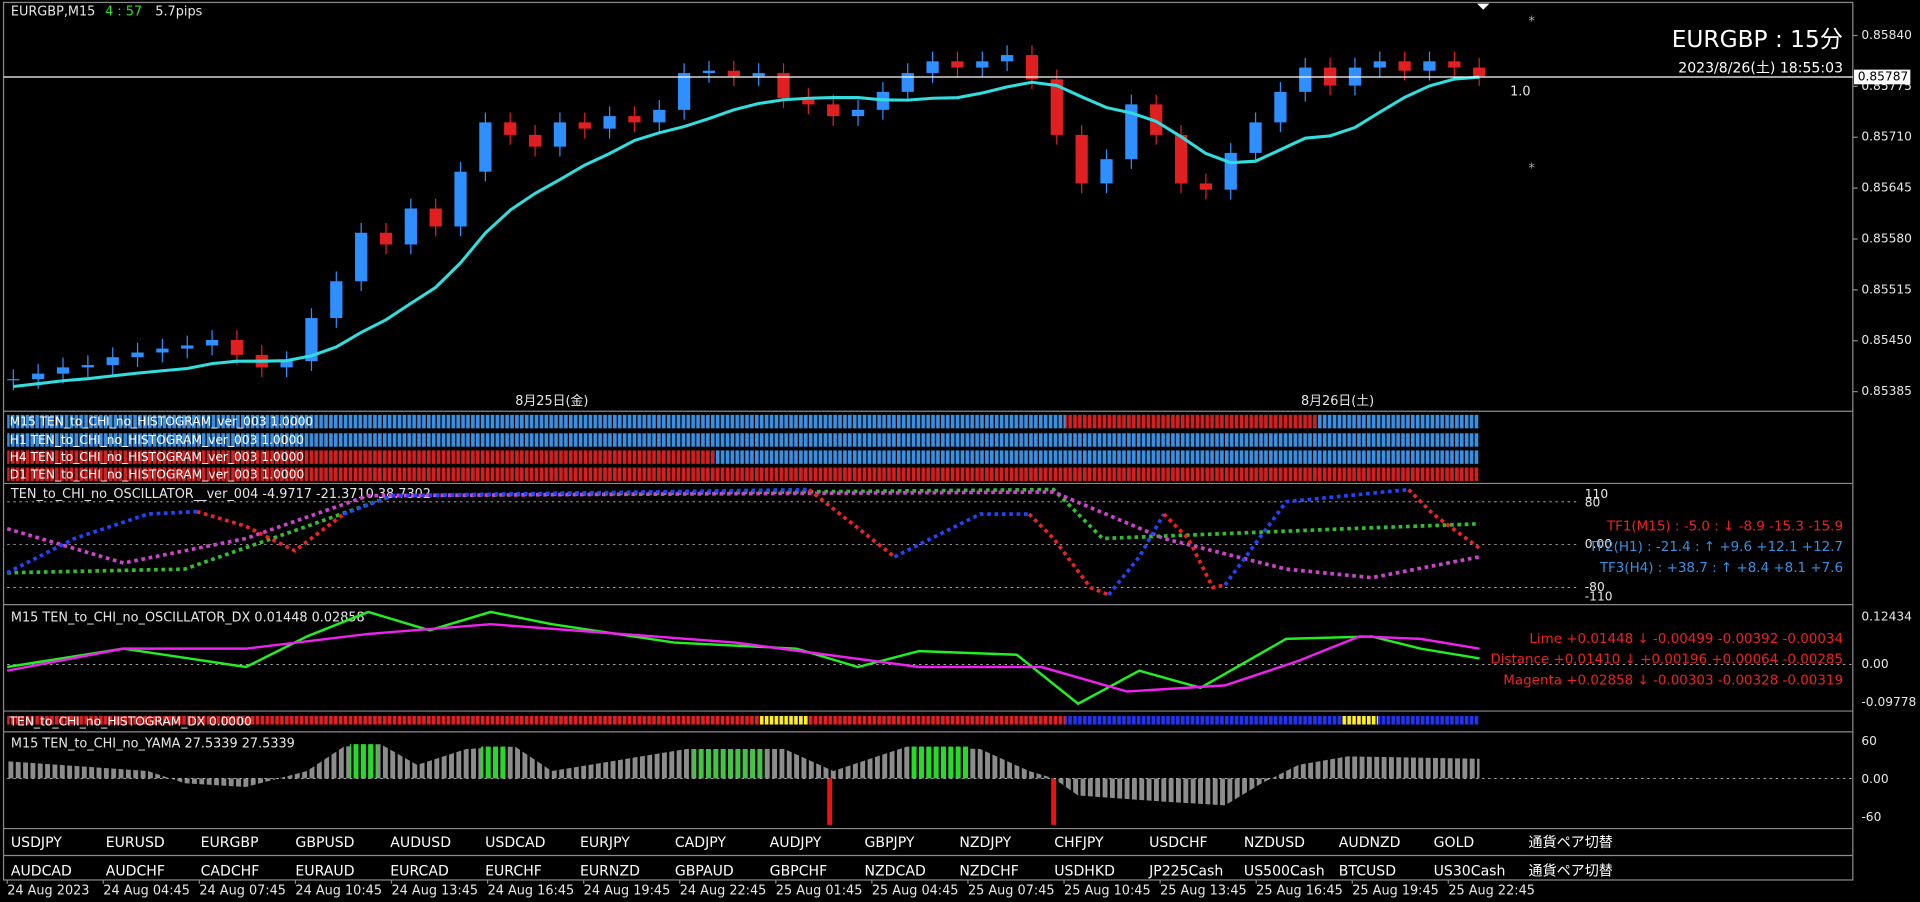 This screenshot has height=902, width=1920. Describe the element at coordinates (1886, 239) in the screenshot. I see `price-label: 0.85580` at that location.